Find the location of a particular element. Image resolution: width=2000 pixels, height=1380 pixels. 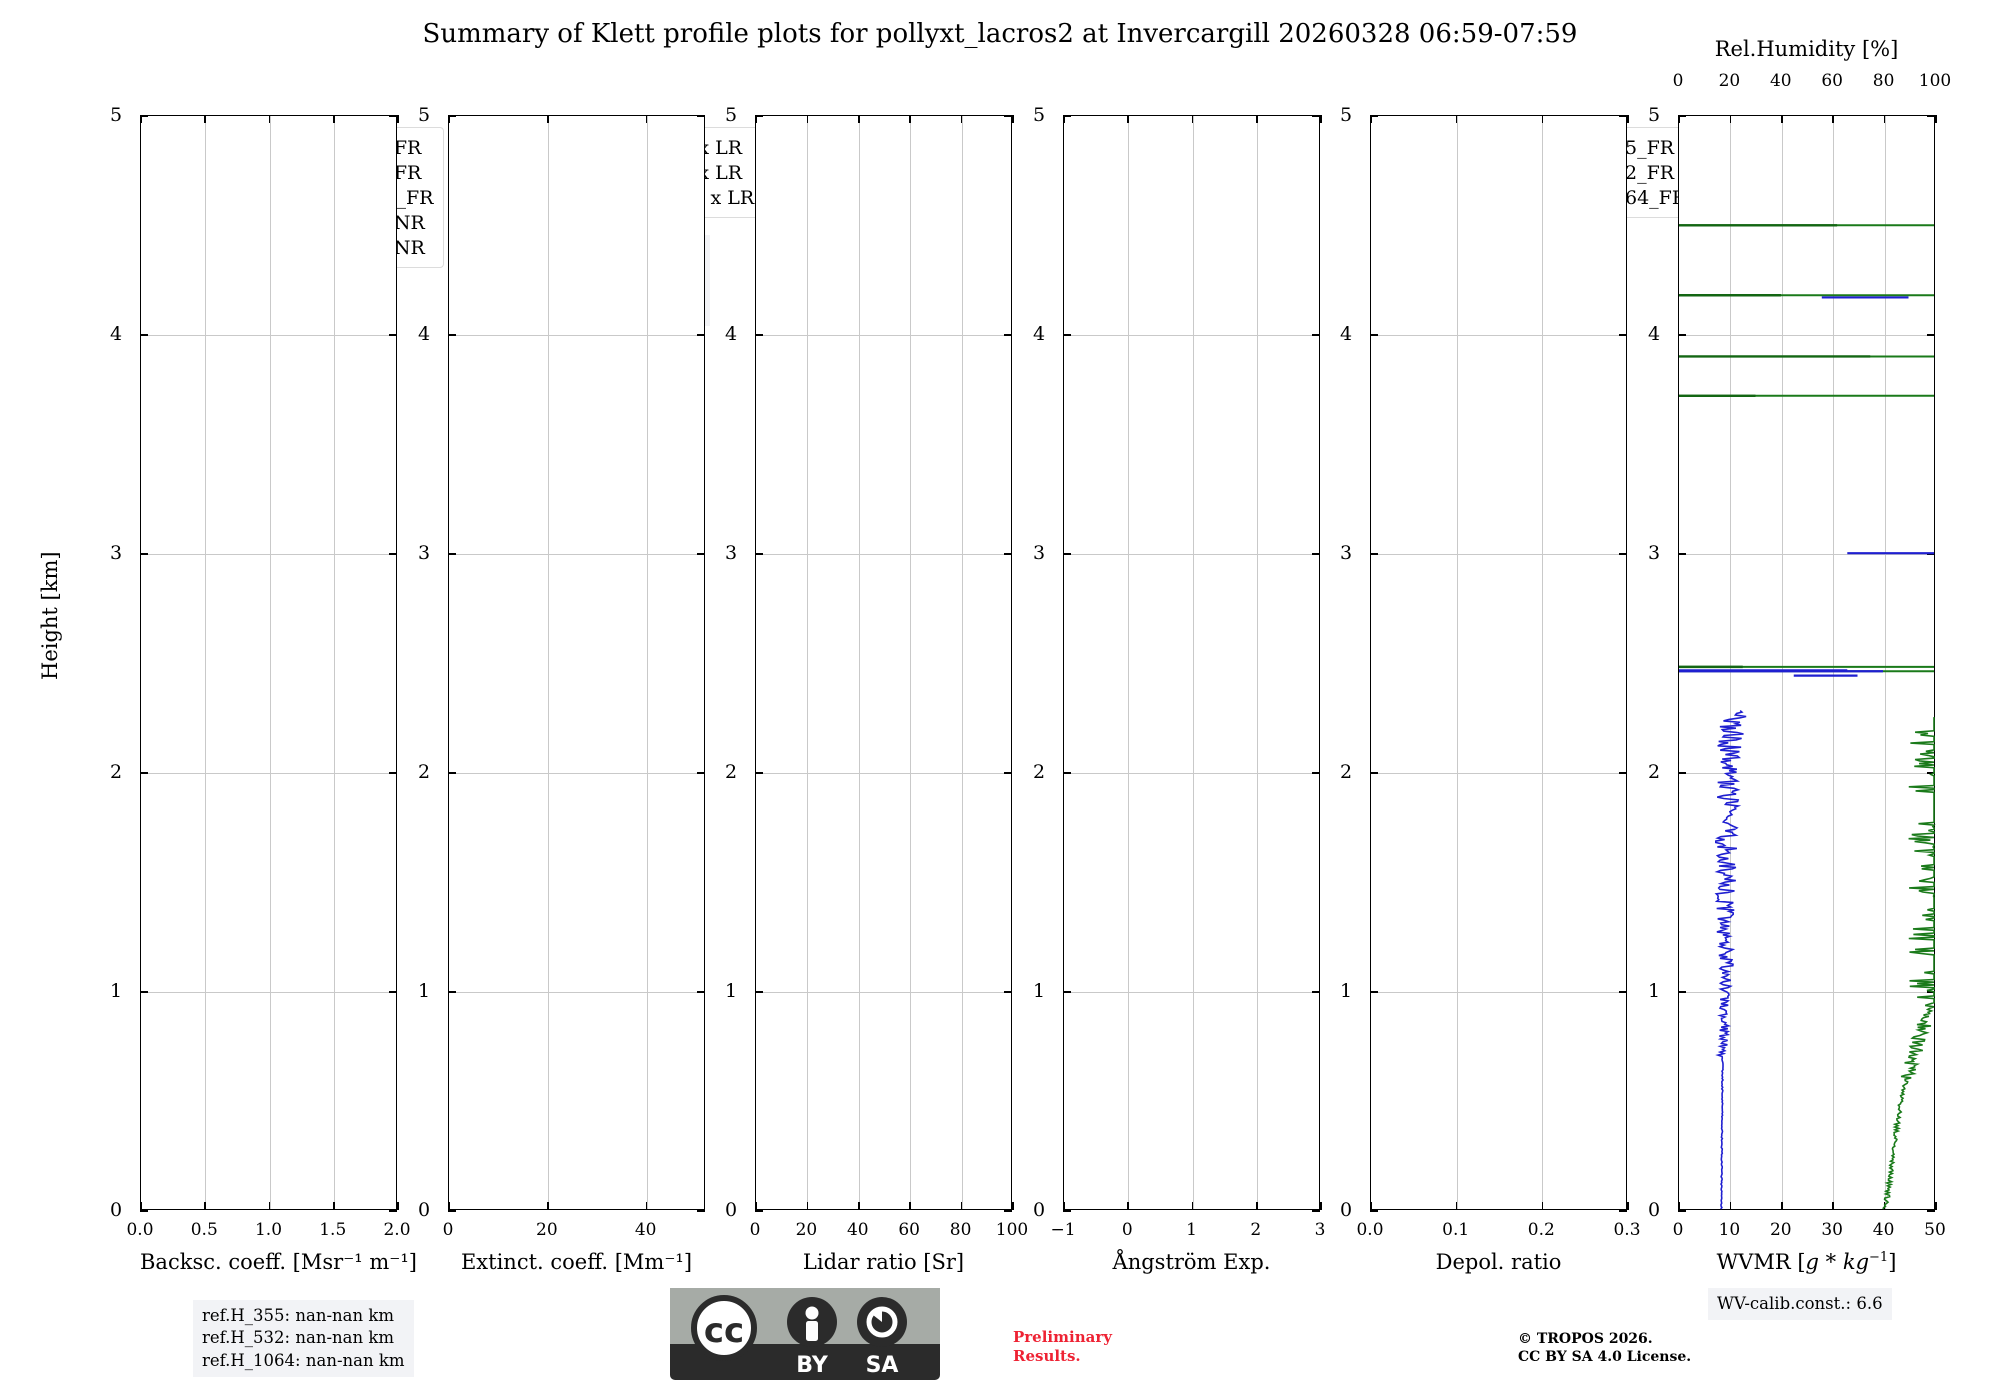

plot-panel-backscatter is located at coordinates (269, 663).